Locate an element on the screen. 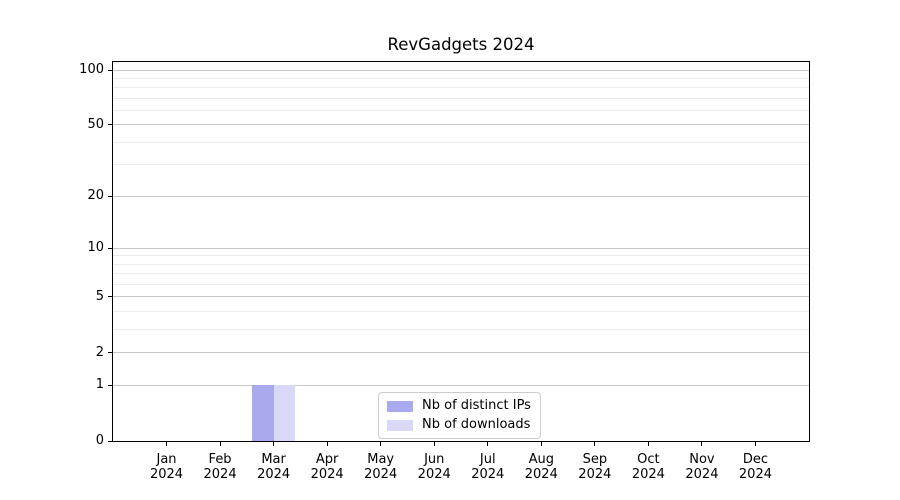  x-tick-label: May 2024 is located at coordinates (381, 467).